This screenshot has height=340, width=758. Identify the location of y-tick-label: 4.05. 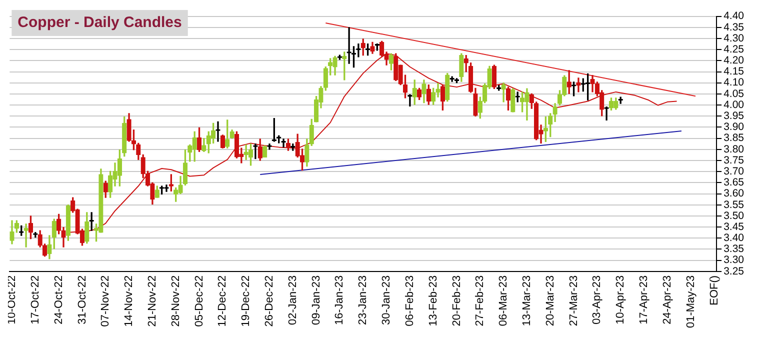
(734, 94).